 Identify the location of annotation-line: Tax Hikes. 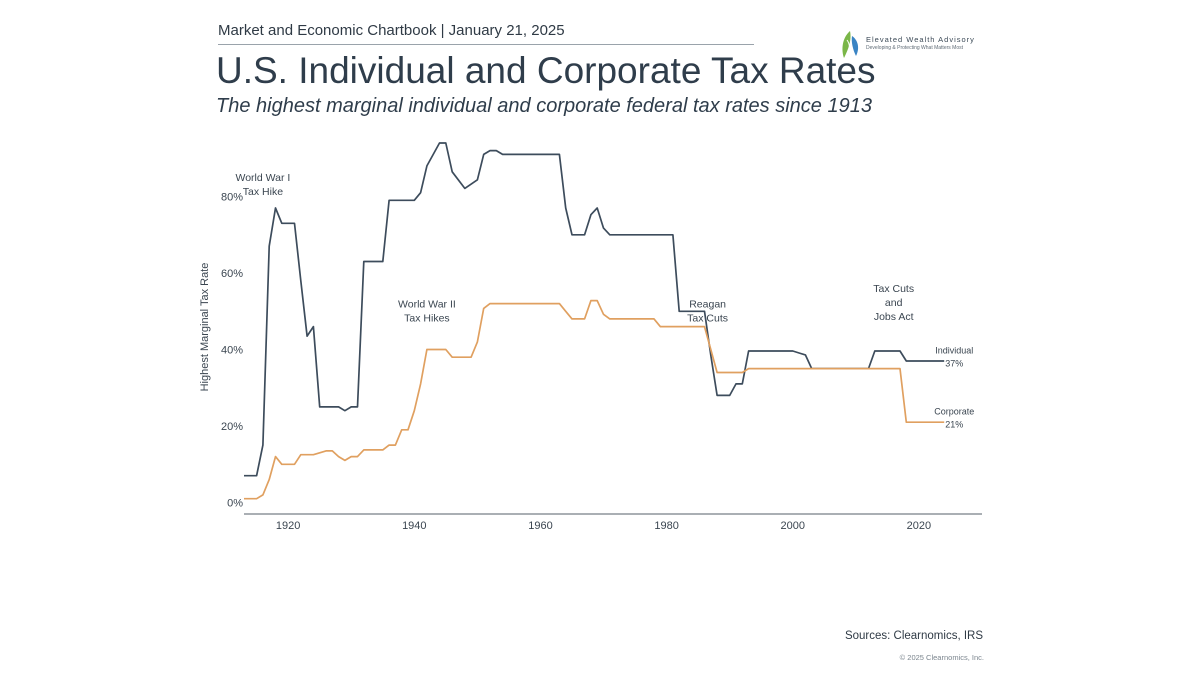
(427, 318).